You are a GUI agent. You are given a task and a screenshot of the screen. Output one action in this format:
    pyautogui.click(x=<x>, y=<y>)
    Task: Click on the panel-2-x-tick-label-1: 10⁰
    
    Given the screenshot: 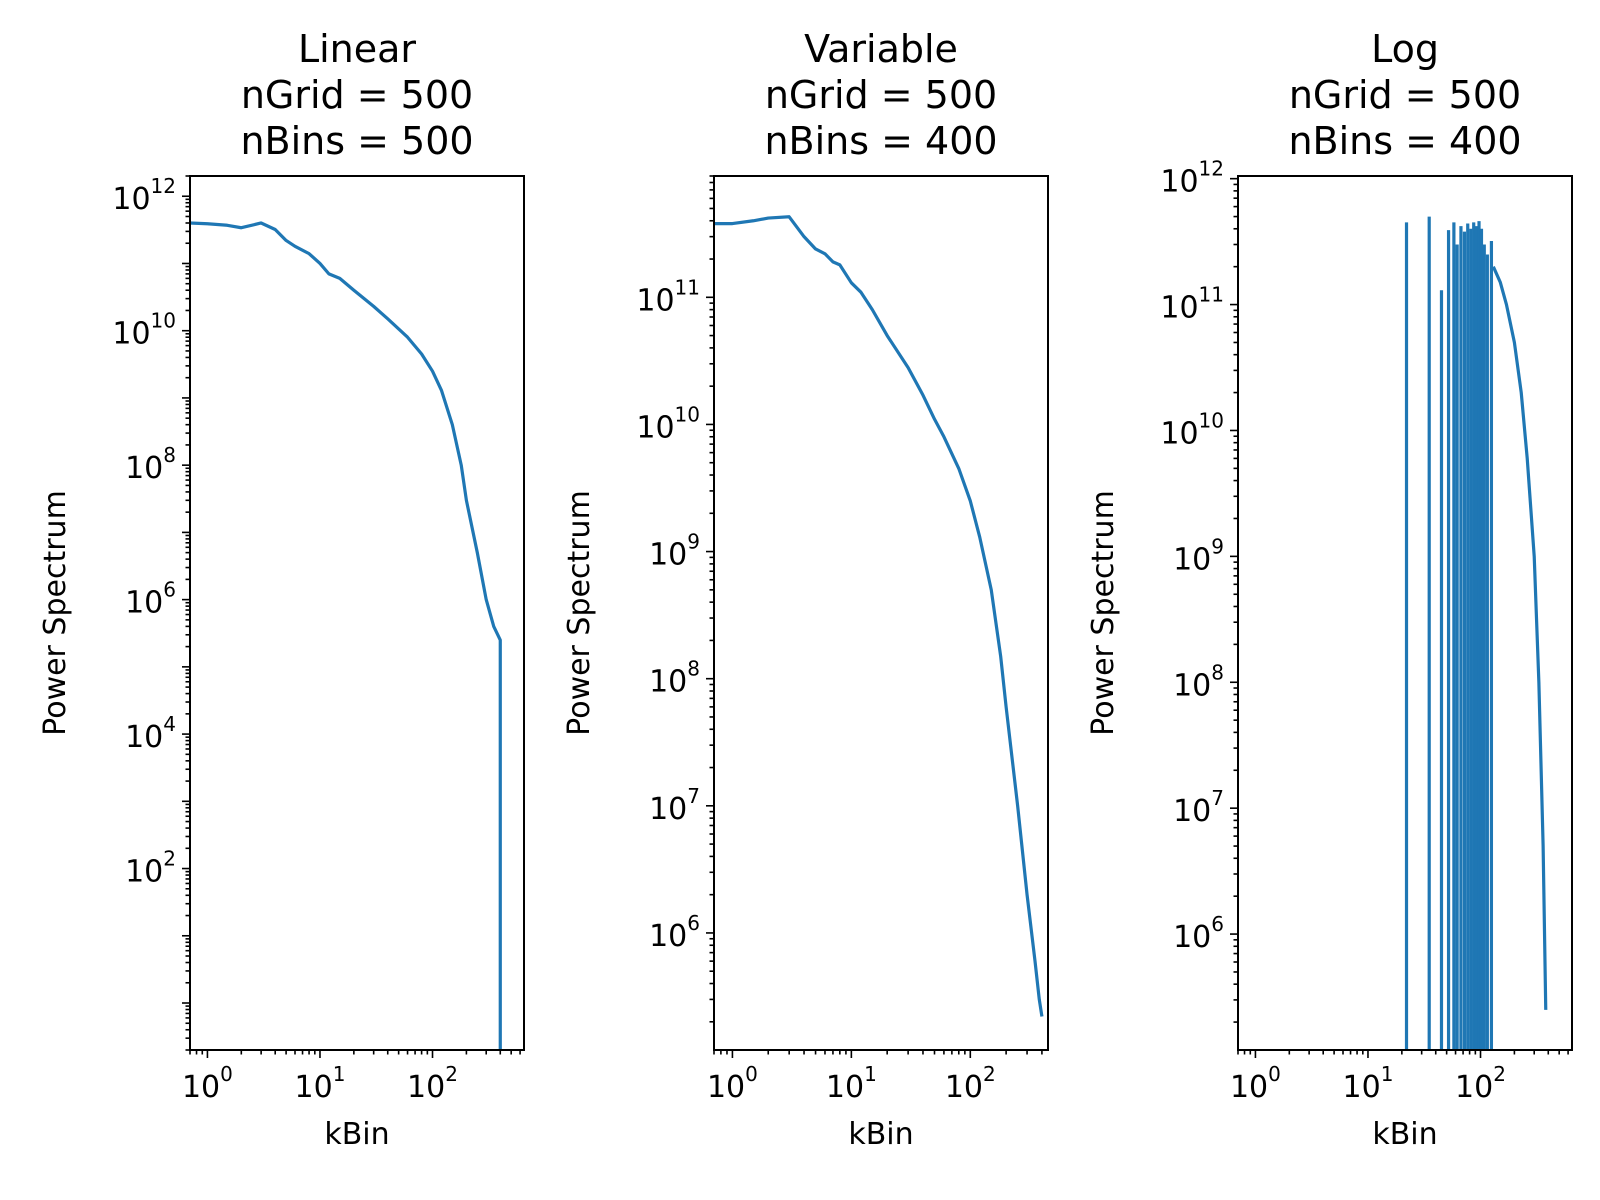 What is the action you would take?
    pyautogui.click(x=732, y=1083)
    